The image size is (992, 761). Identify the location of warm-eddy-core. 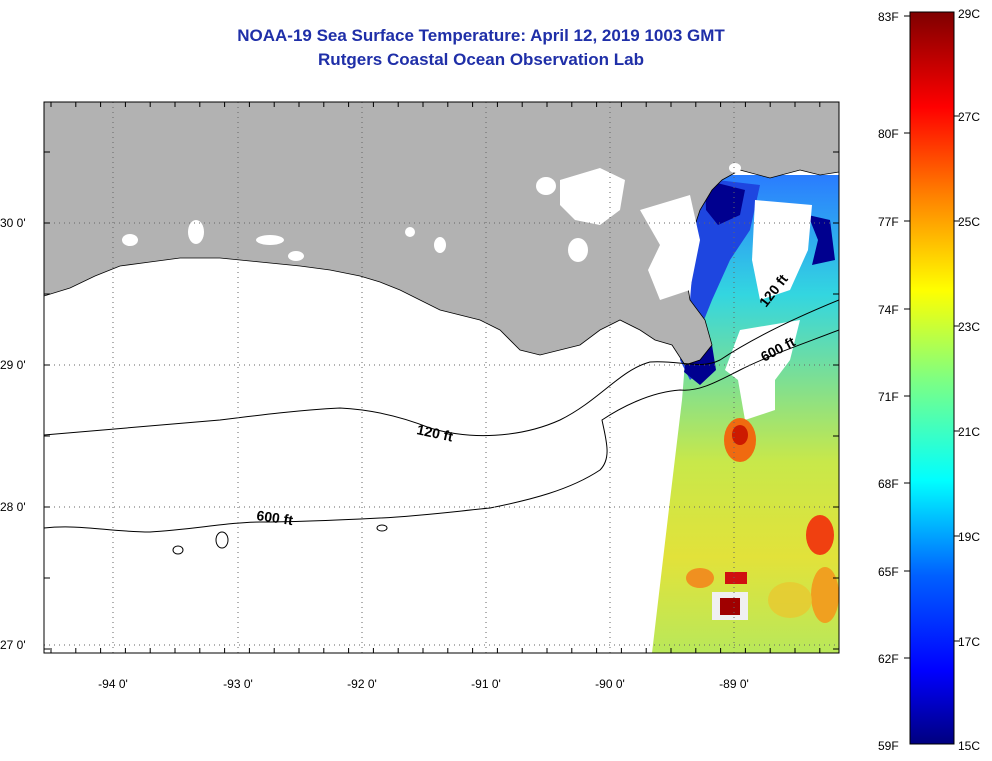
(740, 435).